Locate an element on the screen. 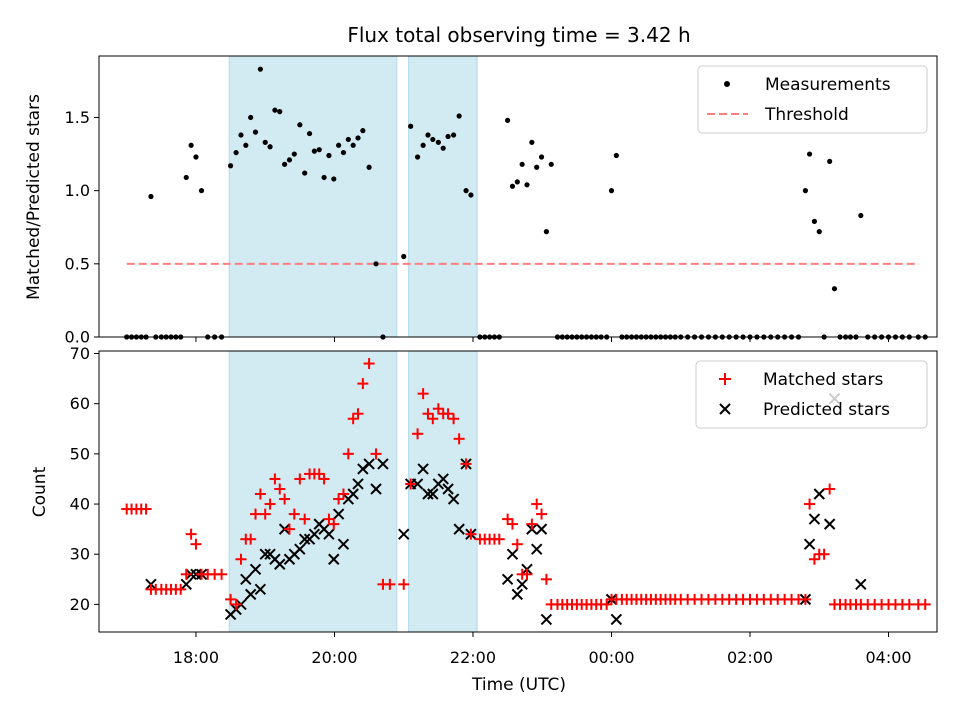  x-tick-label: 20:00 is located at coordinates (334, 657).